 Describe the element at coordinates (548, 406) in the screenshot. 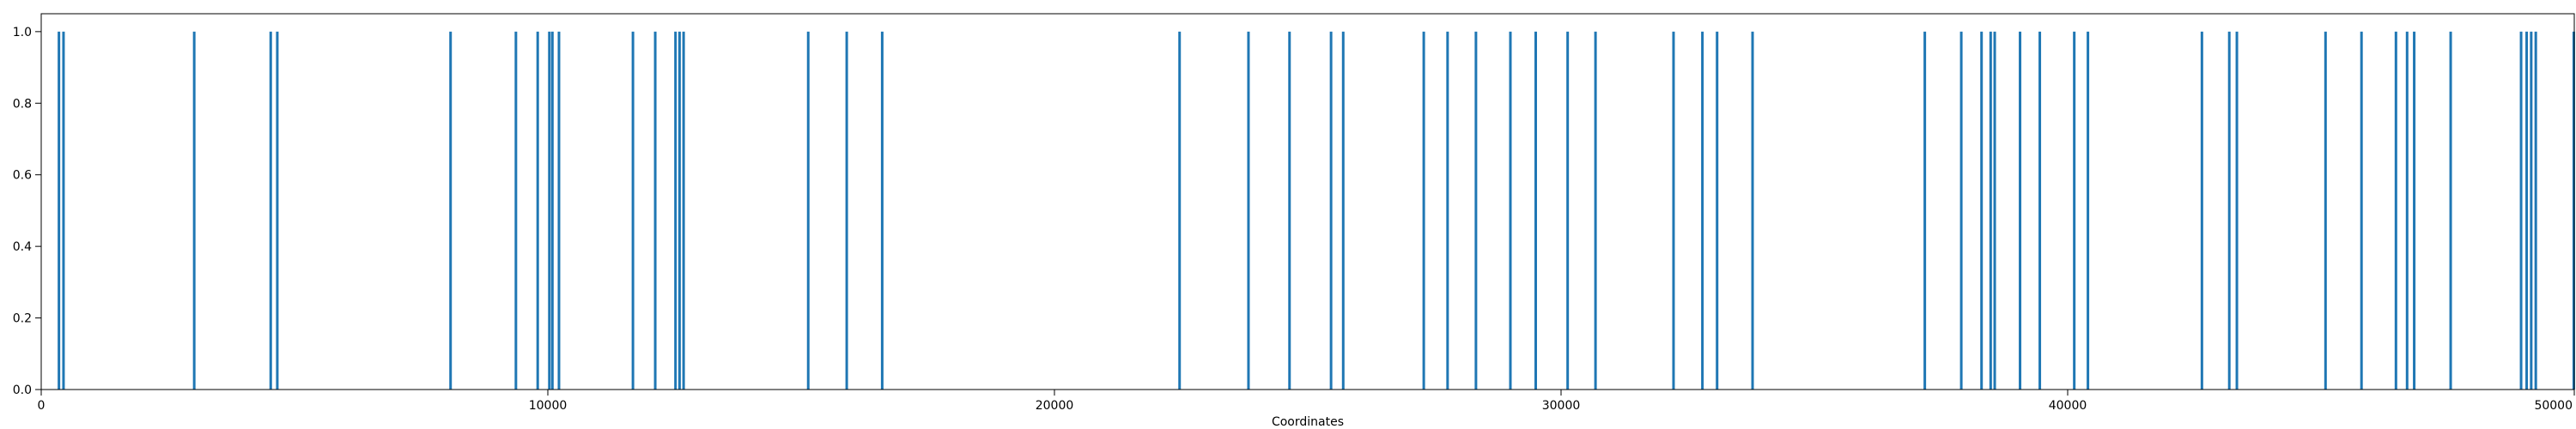

I see `x-tick-label: 10000` at that location.